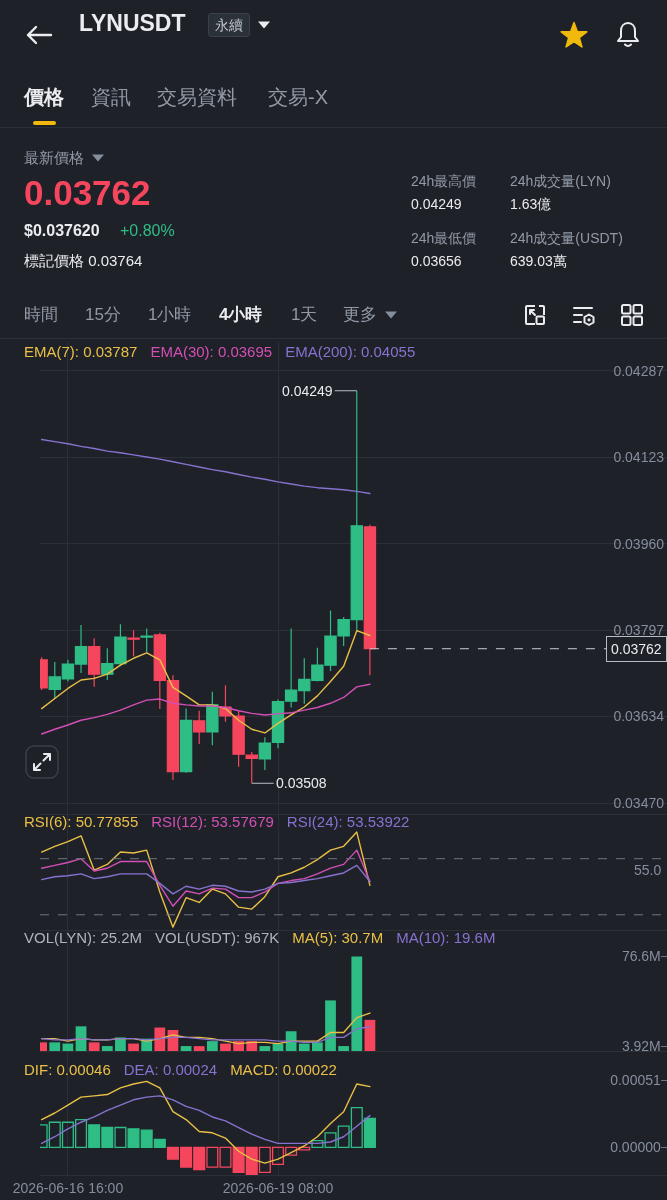 The image size is (667, 1200). What do you see at coordinates (44, 97) in the screenshot?
I see `text: 價格` at bounding box center [44, 97].